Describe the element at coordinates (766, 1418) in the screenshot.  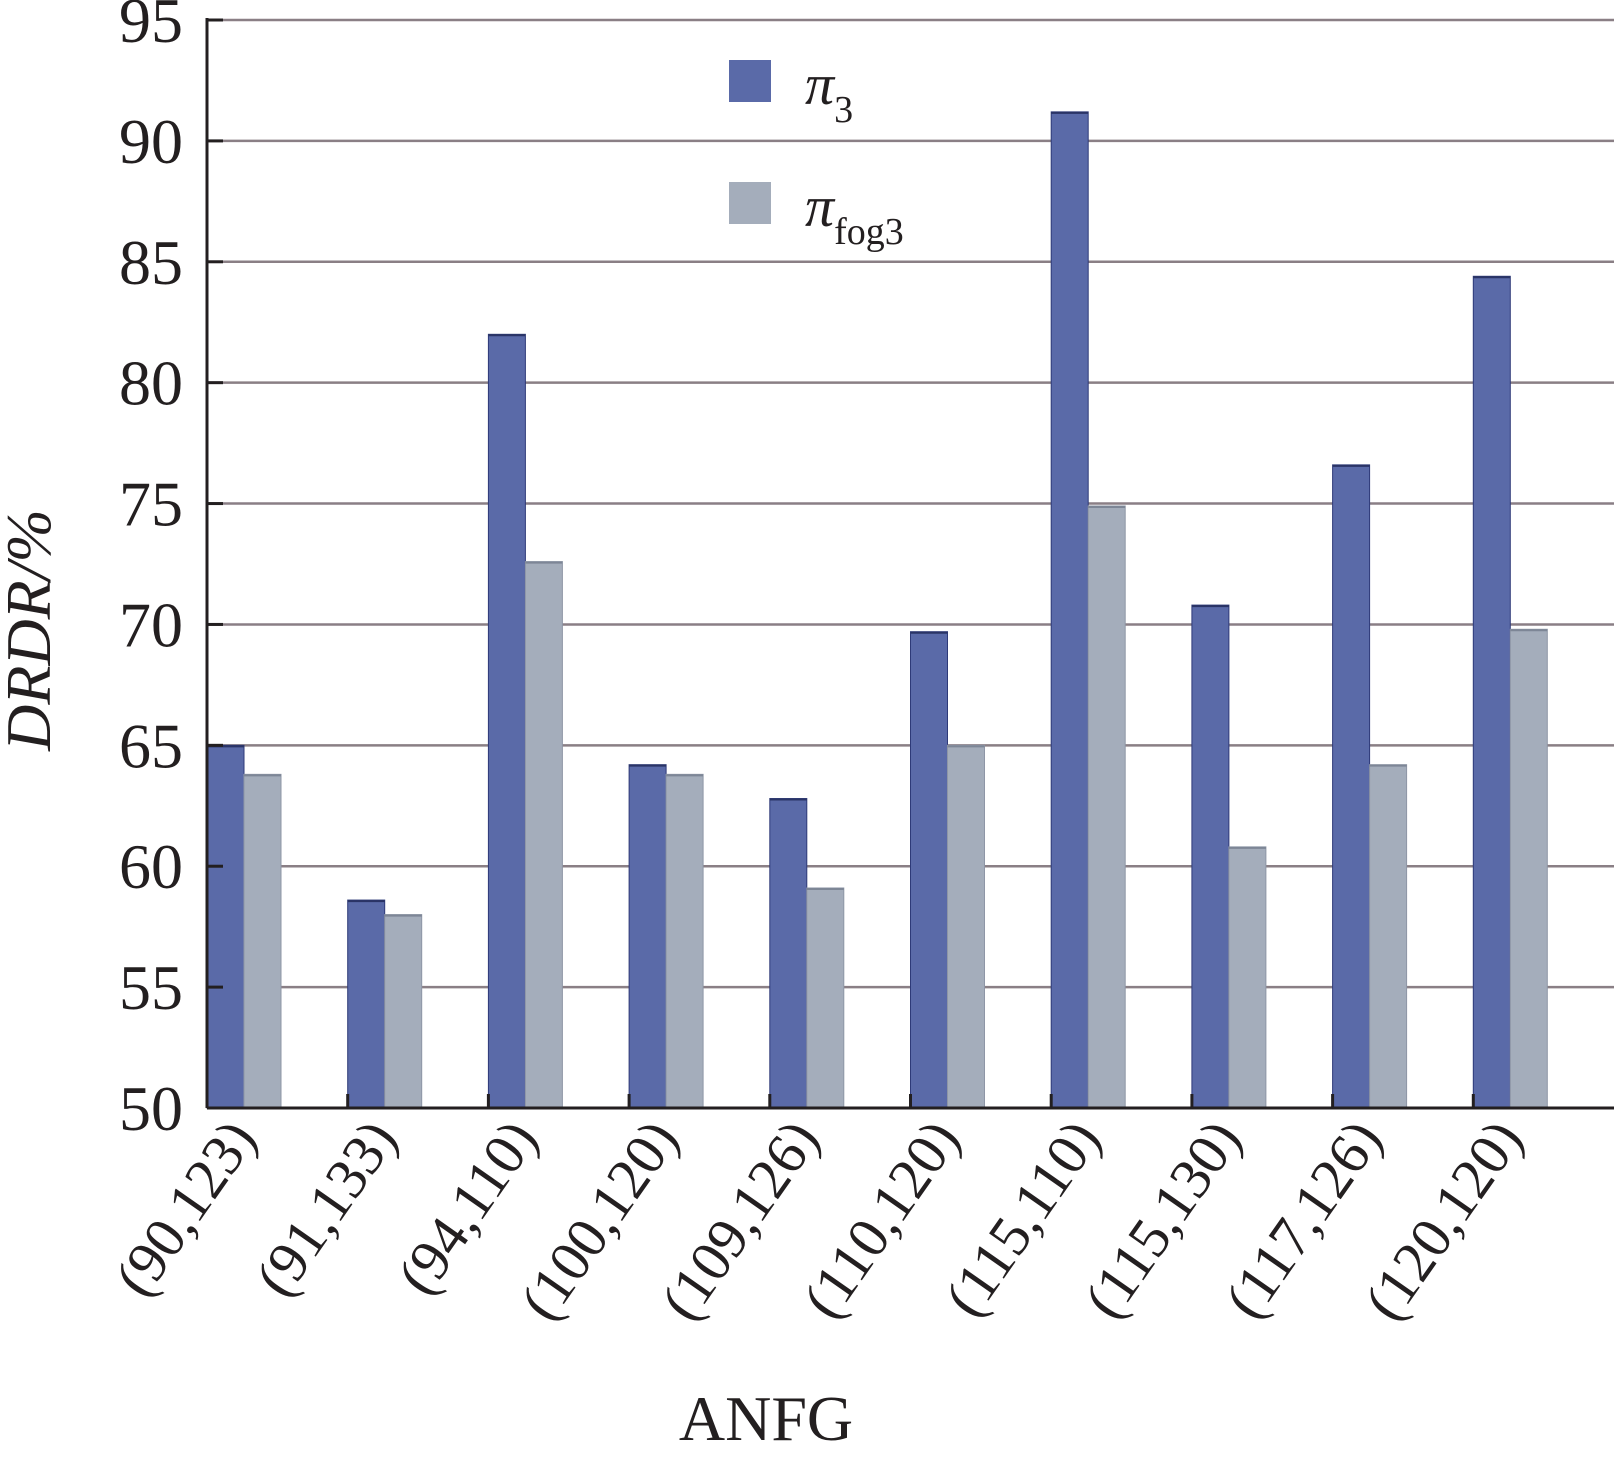
I see `x-axis-title: ANFG` at that location.